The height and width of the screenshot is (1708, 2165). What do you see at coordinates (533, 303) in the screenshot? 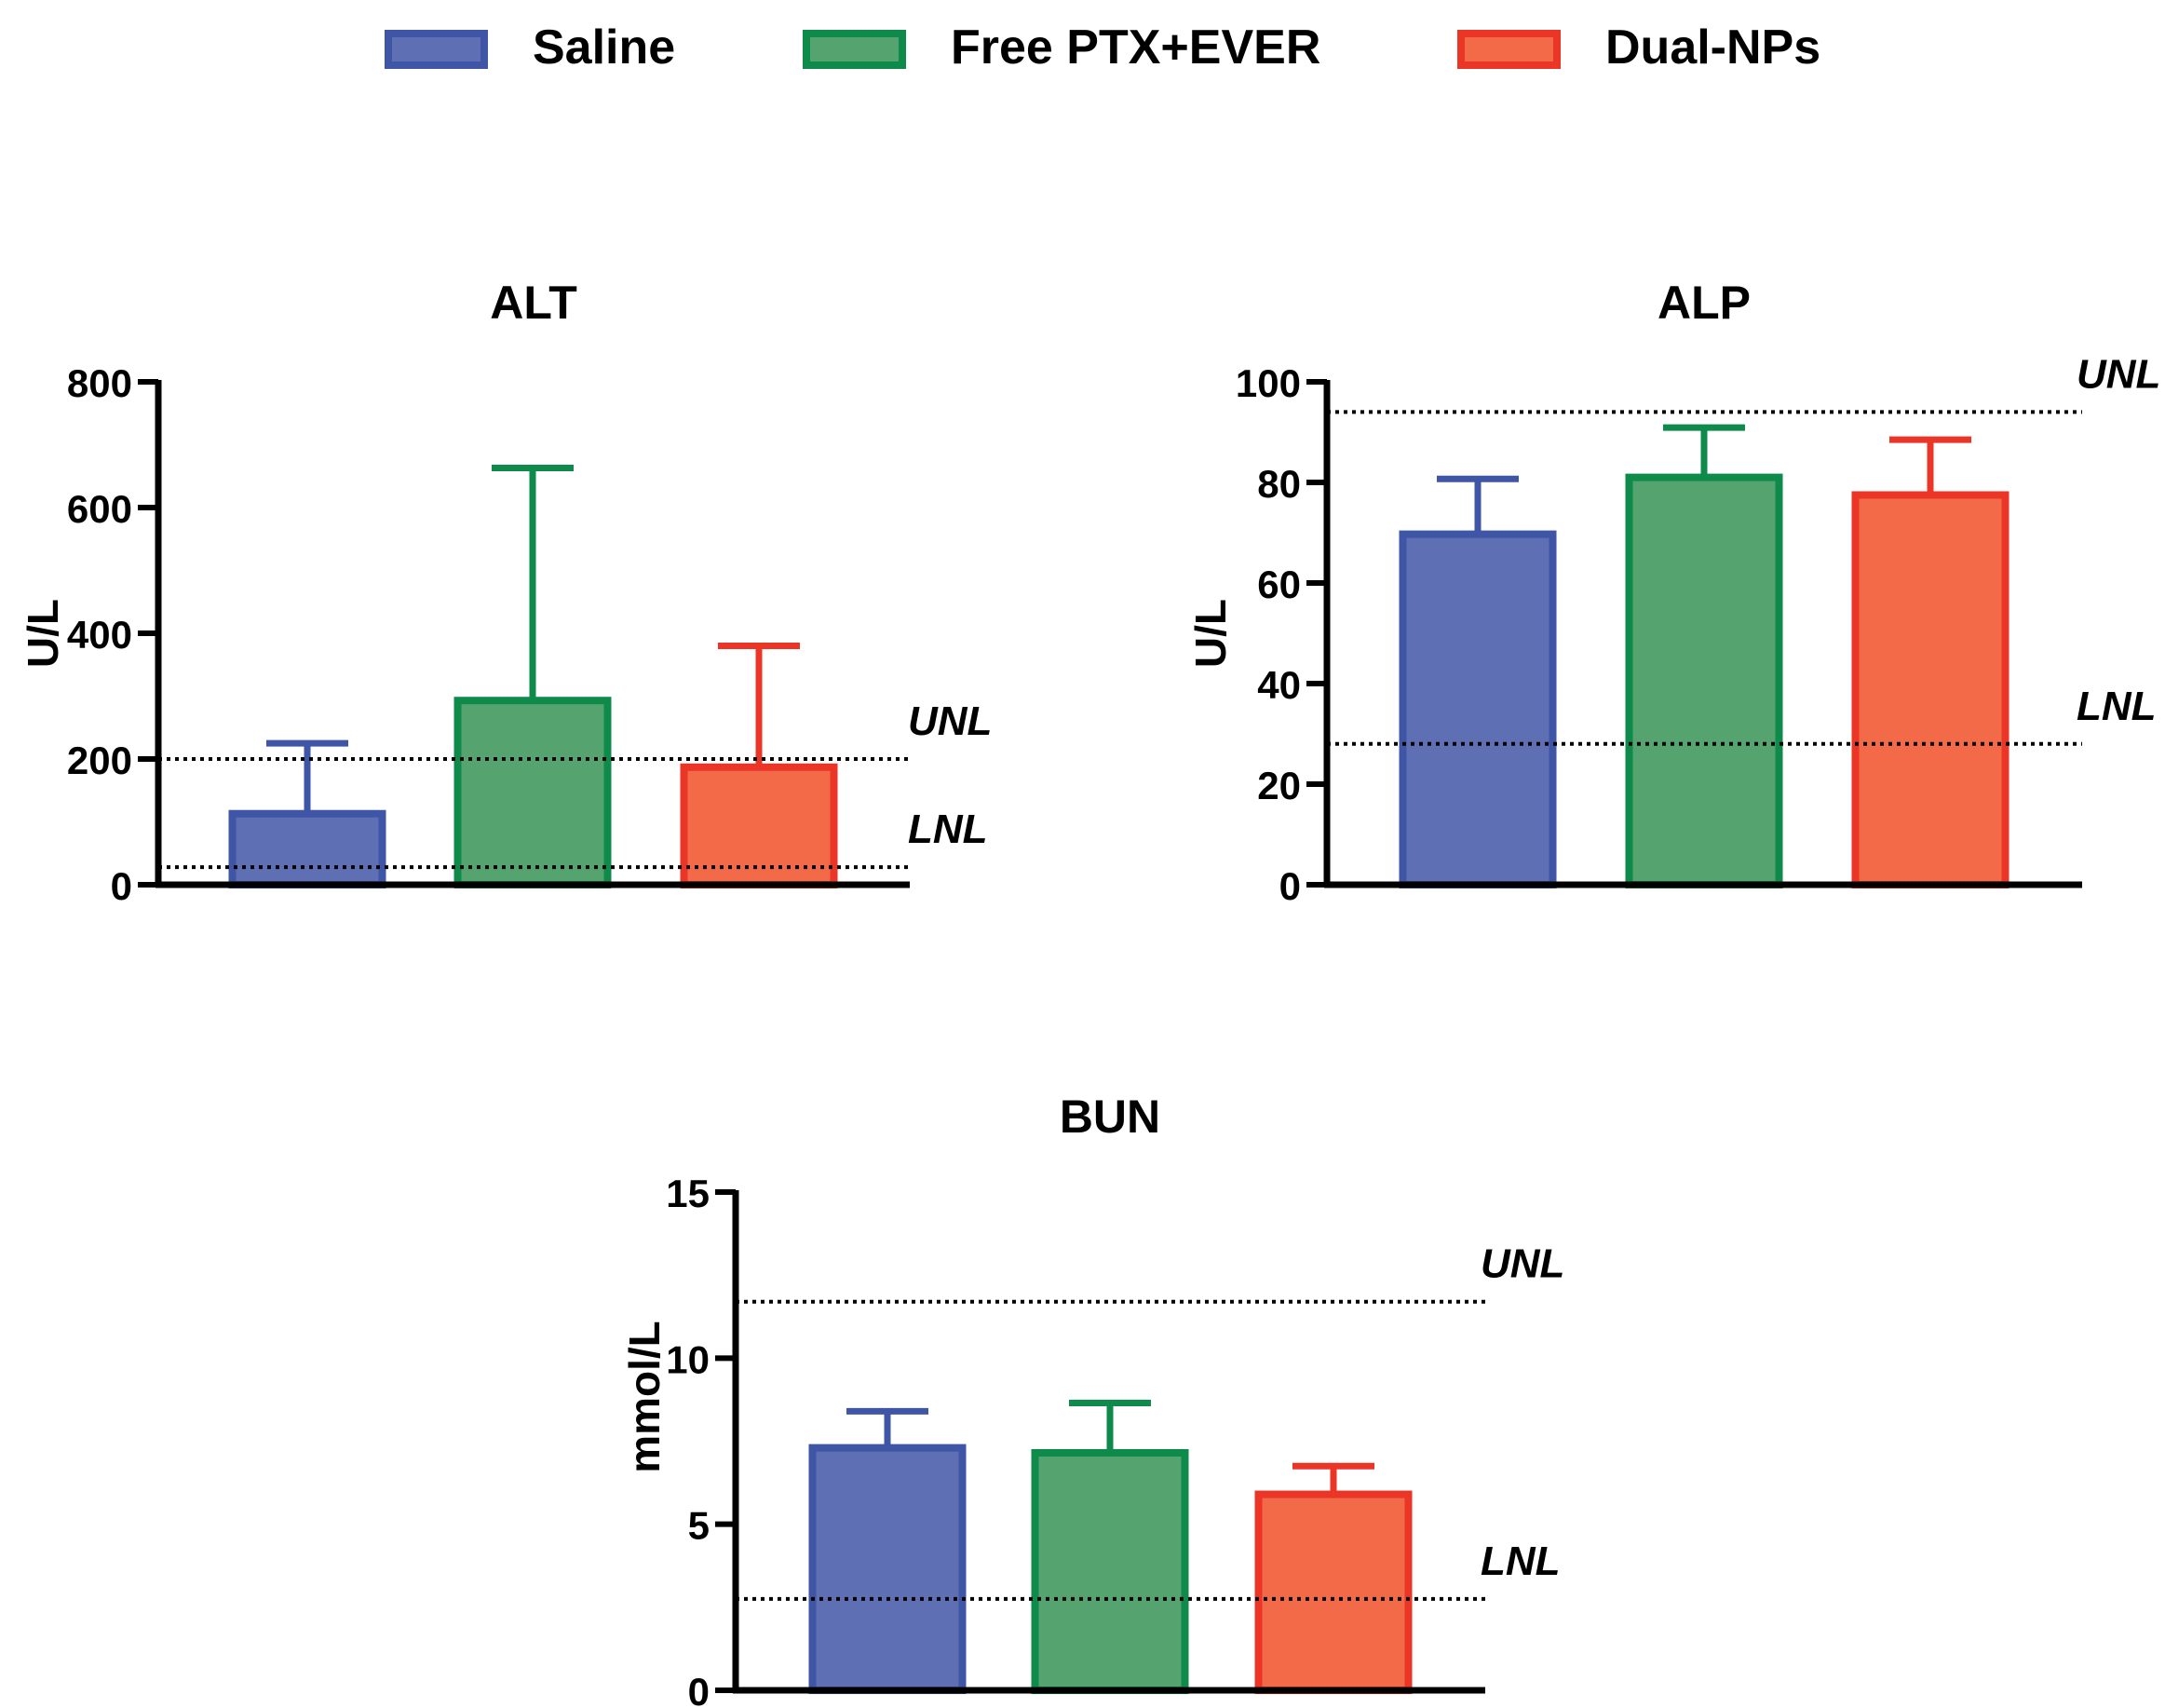
I see `chart-title: ALT` at bounding box center [533, 303].